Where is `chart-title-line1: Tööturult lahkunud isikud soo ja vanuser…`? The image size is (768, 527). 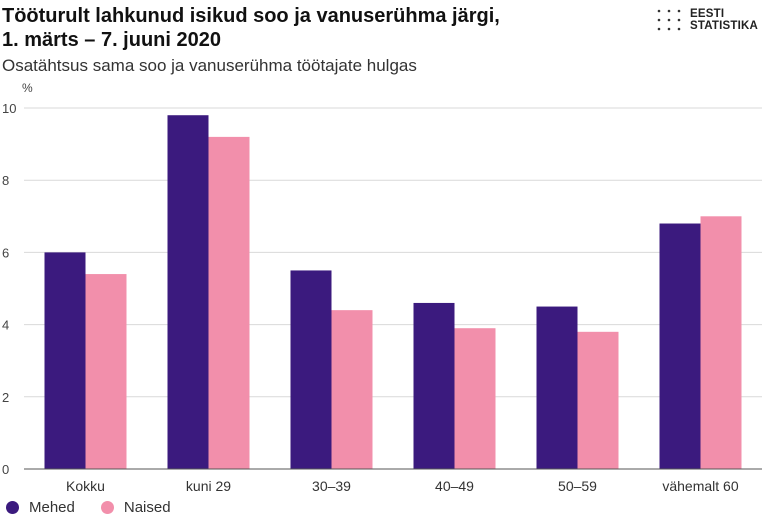
chart-title-line1: Tööturult lahkunud isikud soo ja vanuser… is located at coordinates (251, 16).